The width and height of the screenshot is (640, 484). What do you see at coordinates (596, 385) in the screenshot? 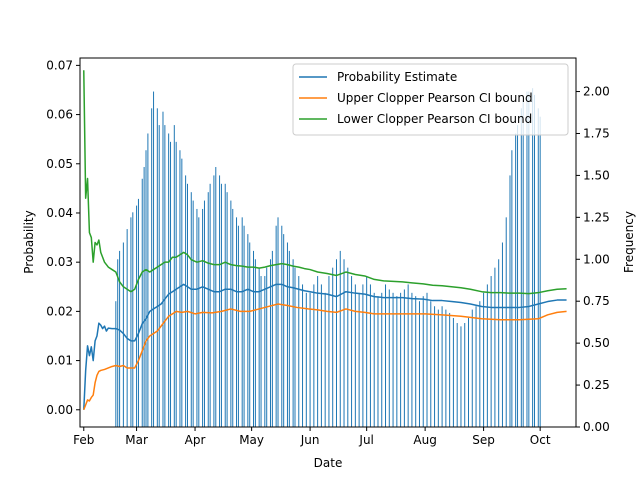
I see `y-right-tick-label-1: 0.25` at bounding box center [596, 385].